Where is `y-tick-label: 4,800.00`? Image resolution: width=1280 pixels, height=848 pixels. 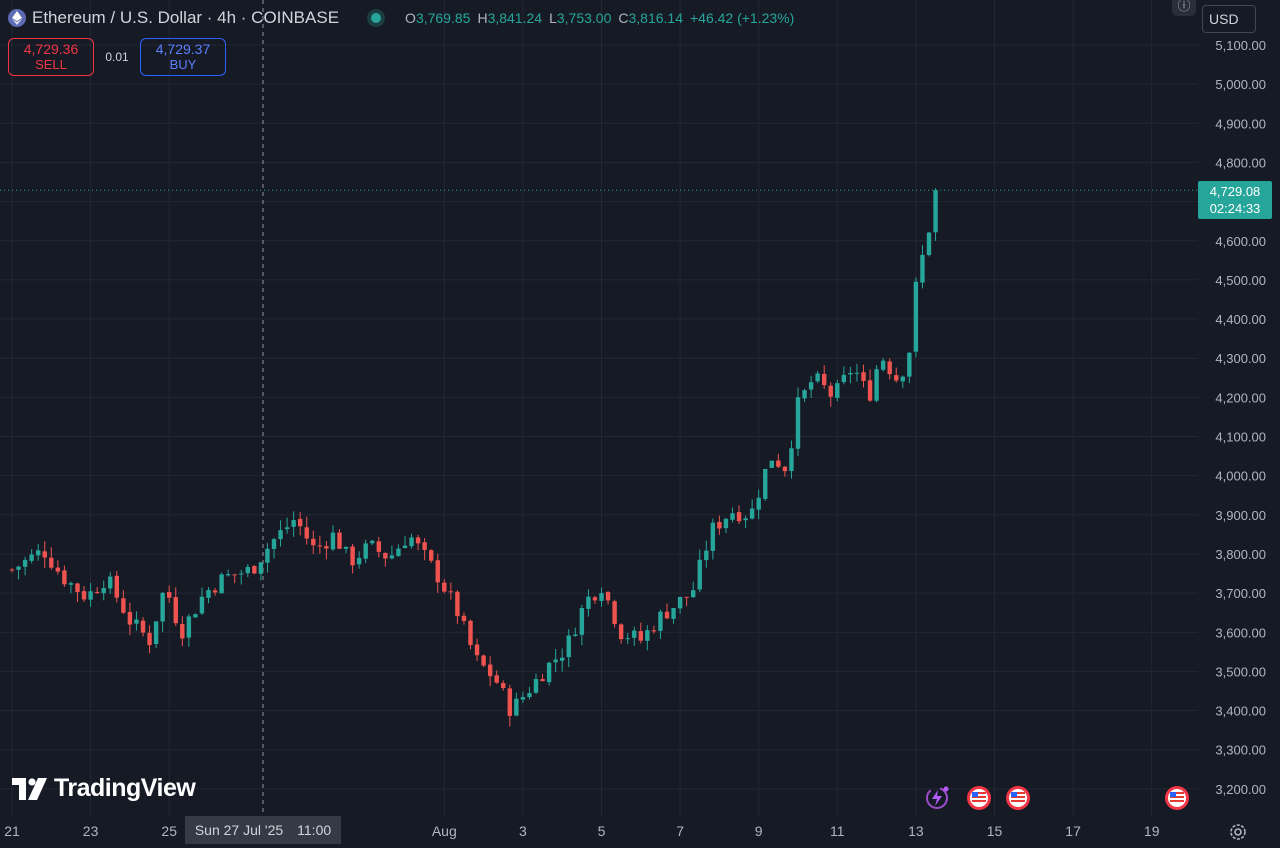 y-tick-label: 4,800.00 is located at coordinates (1240, 162).